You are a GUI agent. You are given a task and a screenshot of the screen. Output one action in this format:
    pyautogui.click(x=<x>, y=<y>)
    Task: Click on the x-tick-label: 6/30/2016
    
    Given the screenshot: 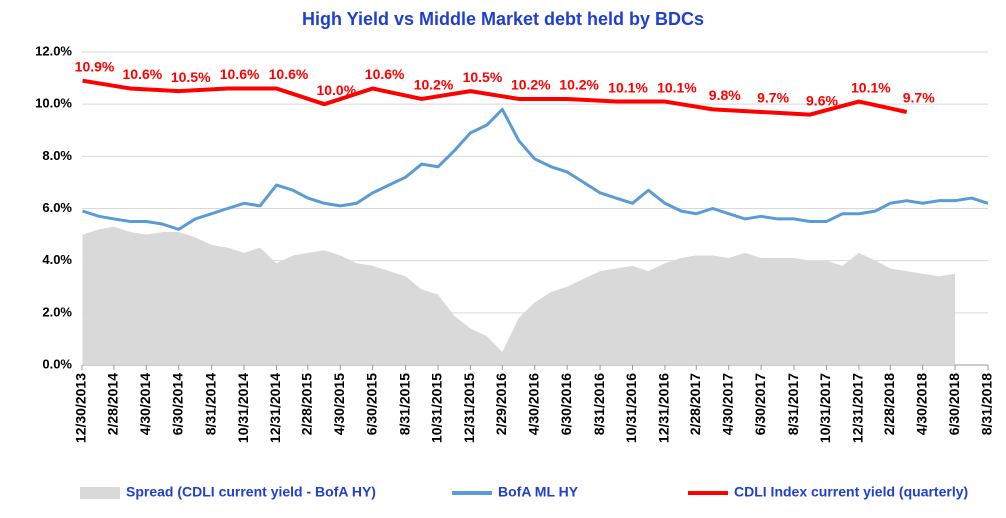 What is the action you would take?
    pyautogui.click(x=566, y=404)
    